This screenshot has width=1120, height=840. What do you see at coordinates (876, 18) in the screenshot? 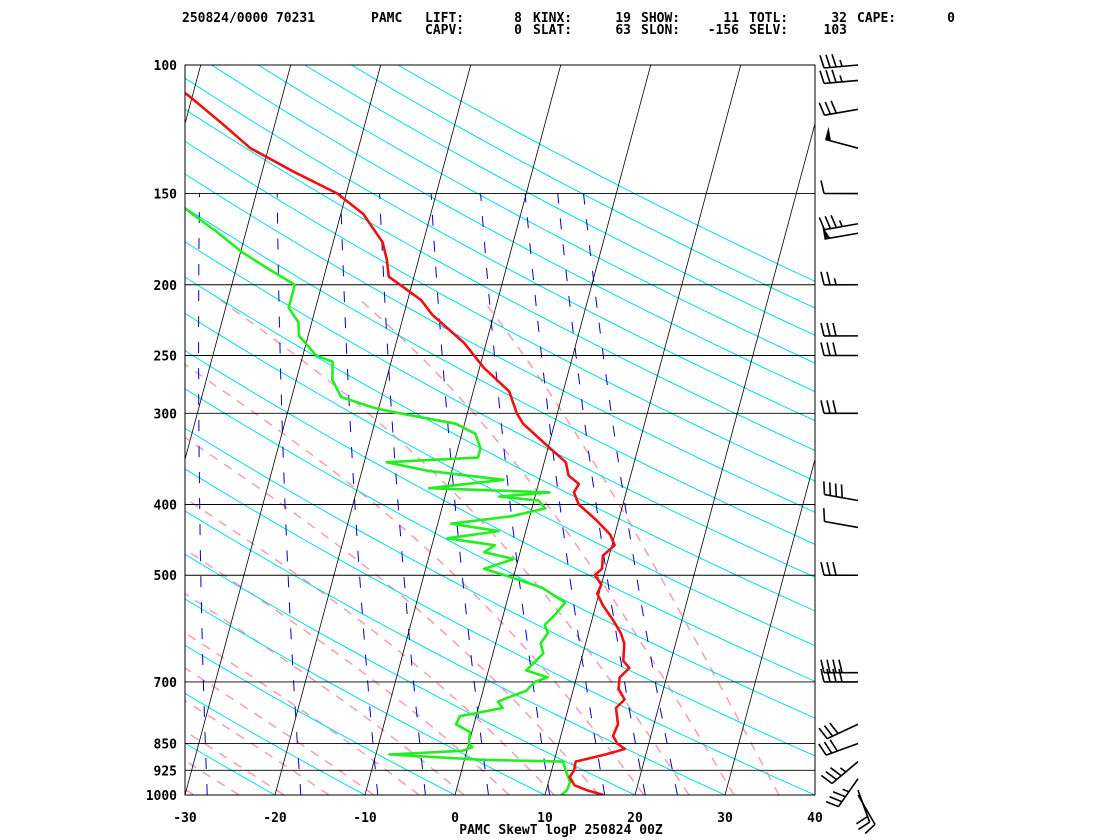
I see `header-cape-label: CAPE:` at bounding box center [876, 18].